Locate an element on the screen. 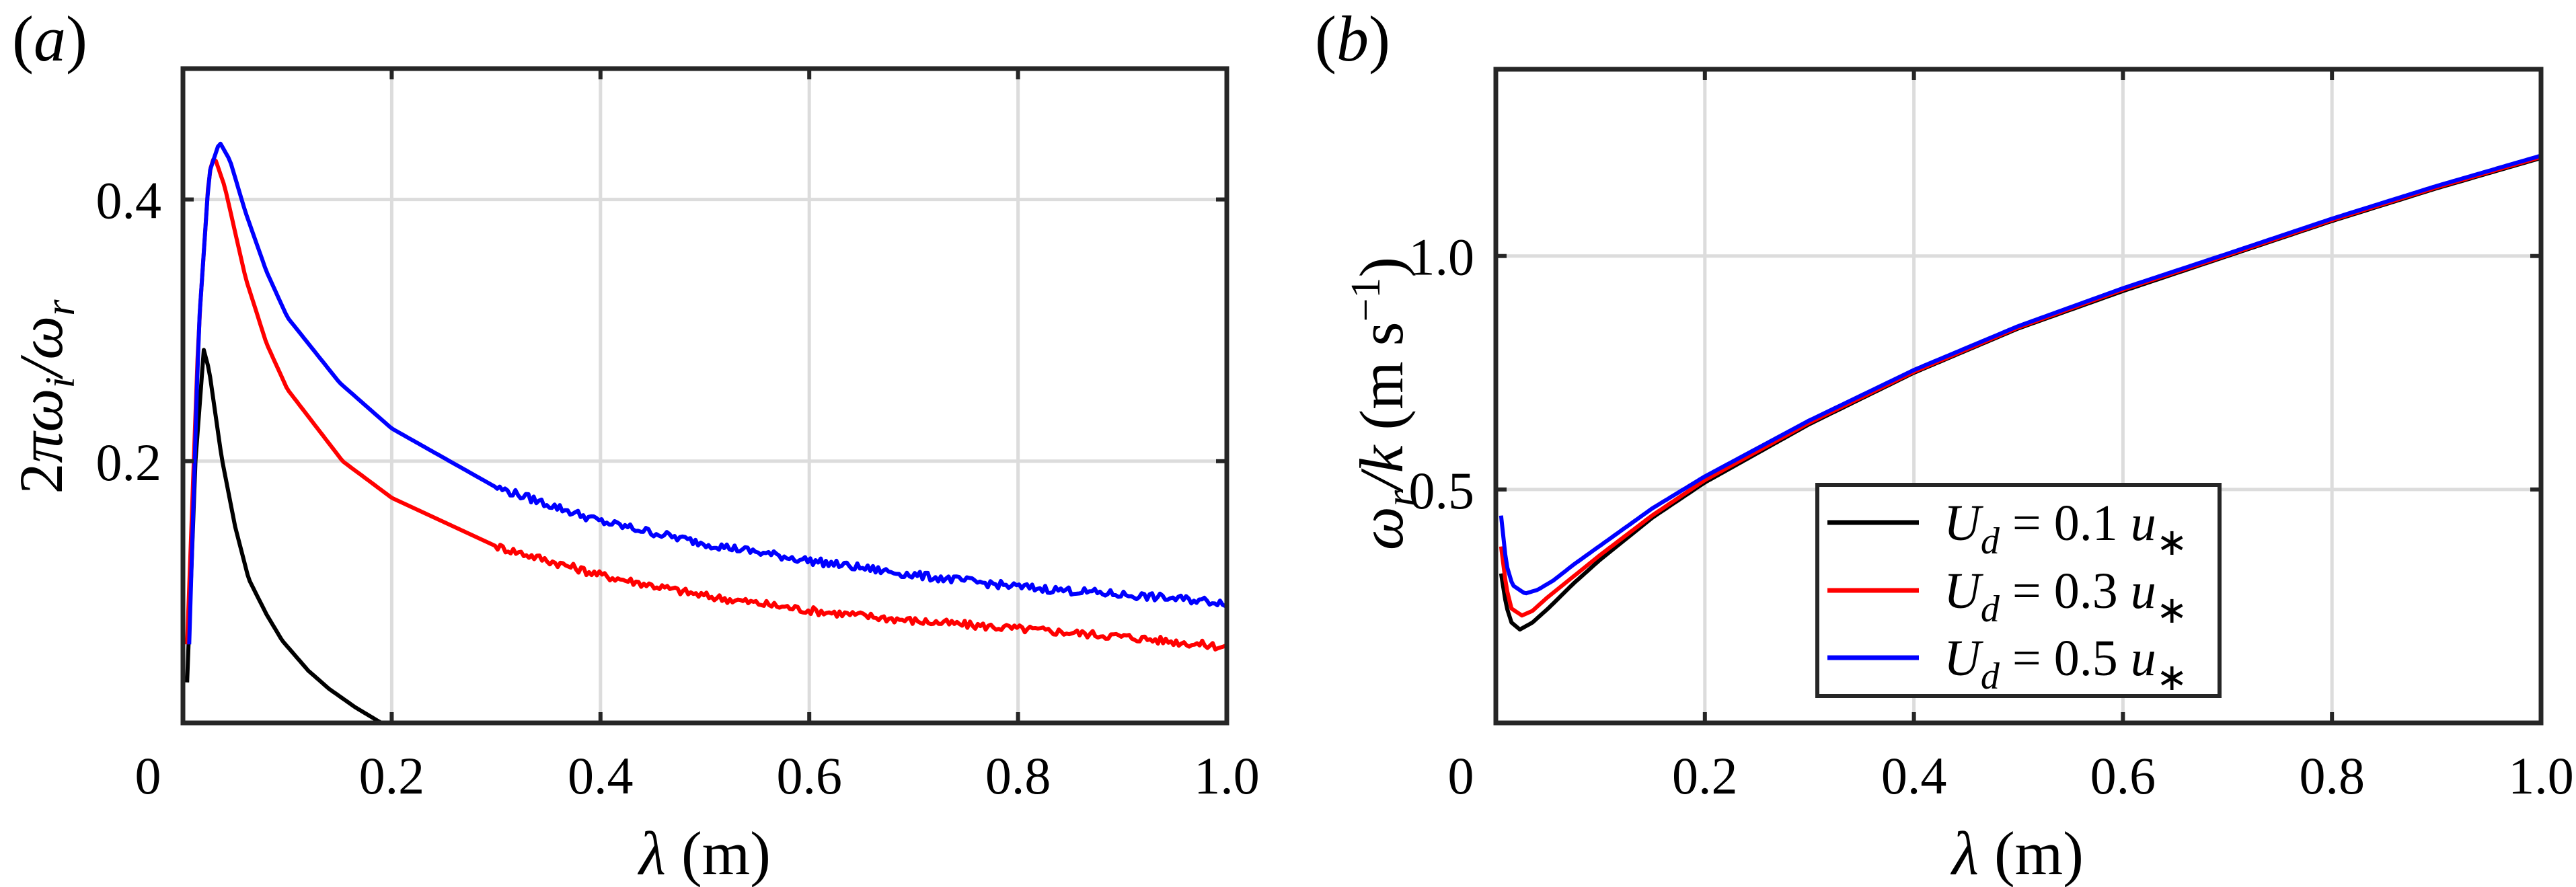 Image resolution: width=2576 pixels, height=887 pixels. y-tick-label: 1.0 is located at coordinates (1442, 257).